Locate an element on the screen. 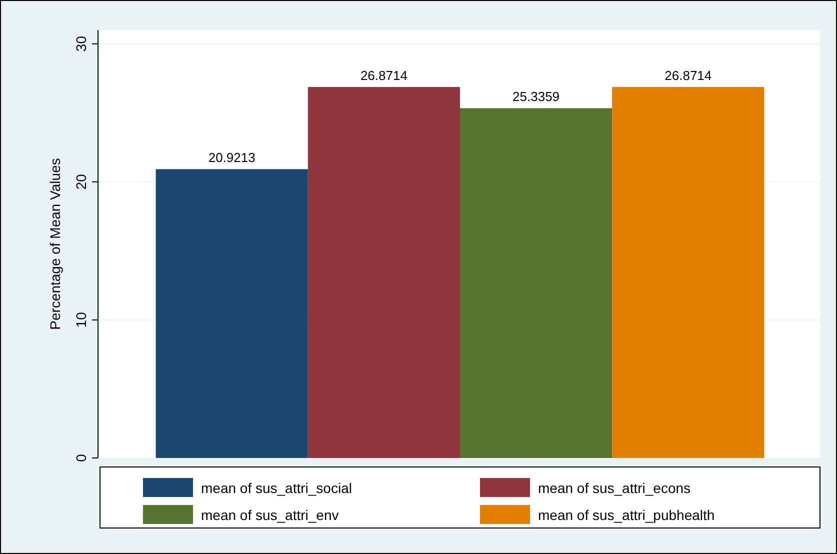  y-tick-label: 30 is located at coordinates (81, 44).